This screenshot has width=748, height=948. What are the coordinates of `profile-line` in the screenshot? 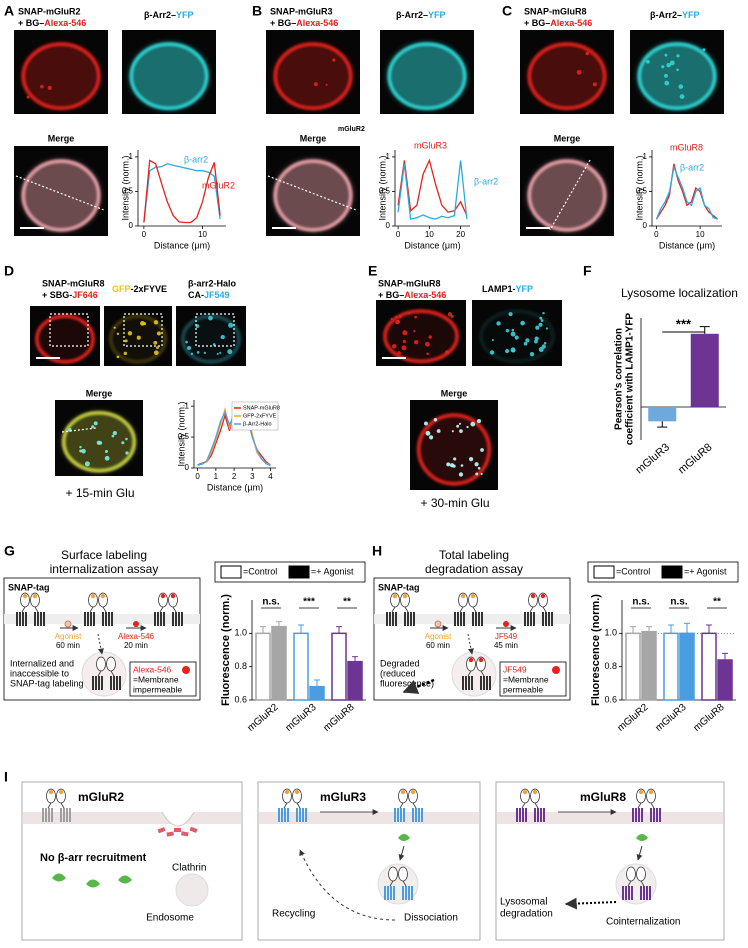 It's located at (432, 190).